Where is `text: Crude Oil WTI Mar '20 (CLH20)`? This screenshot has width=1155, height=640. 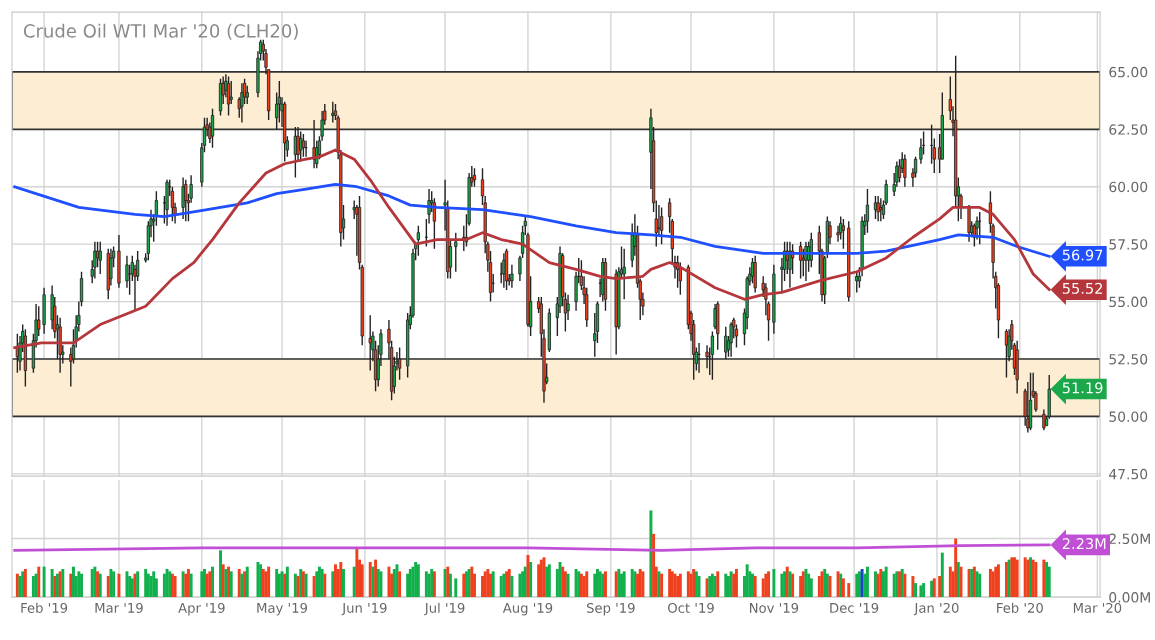 text: Crude Oil WTI Mar '20 (CLH20) is located at coordinates (160, 31).